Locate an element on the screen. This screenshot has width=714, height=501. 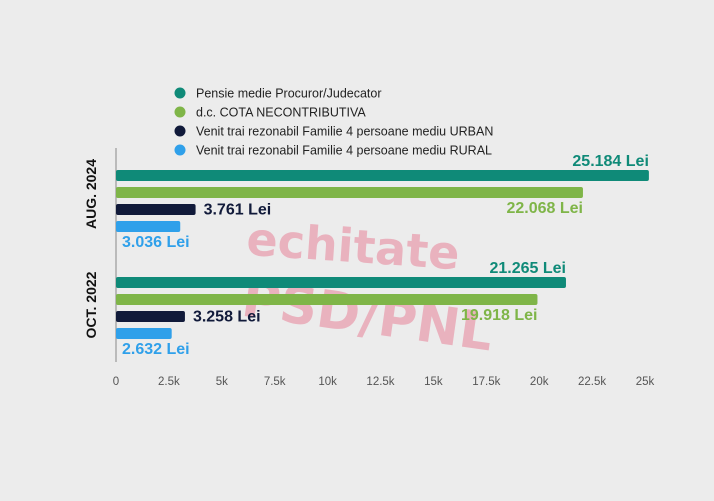
x-tick-label: 12.5k is located at coordinates (380, 382).